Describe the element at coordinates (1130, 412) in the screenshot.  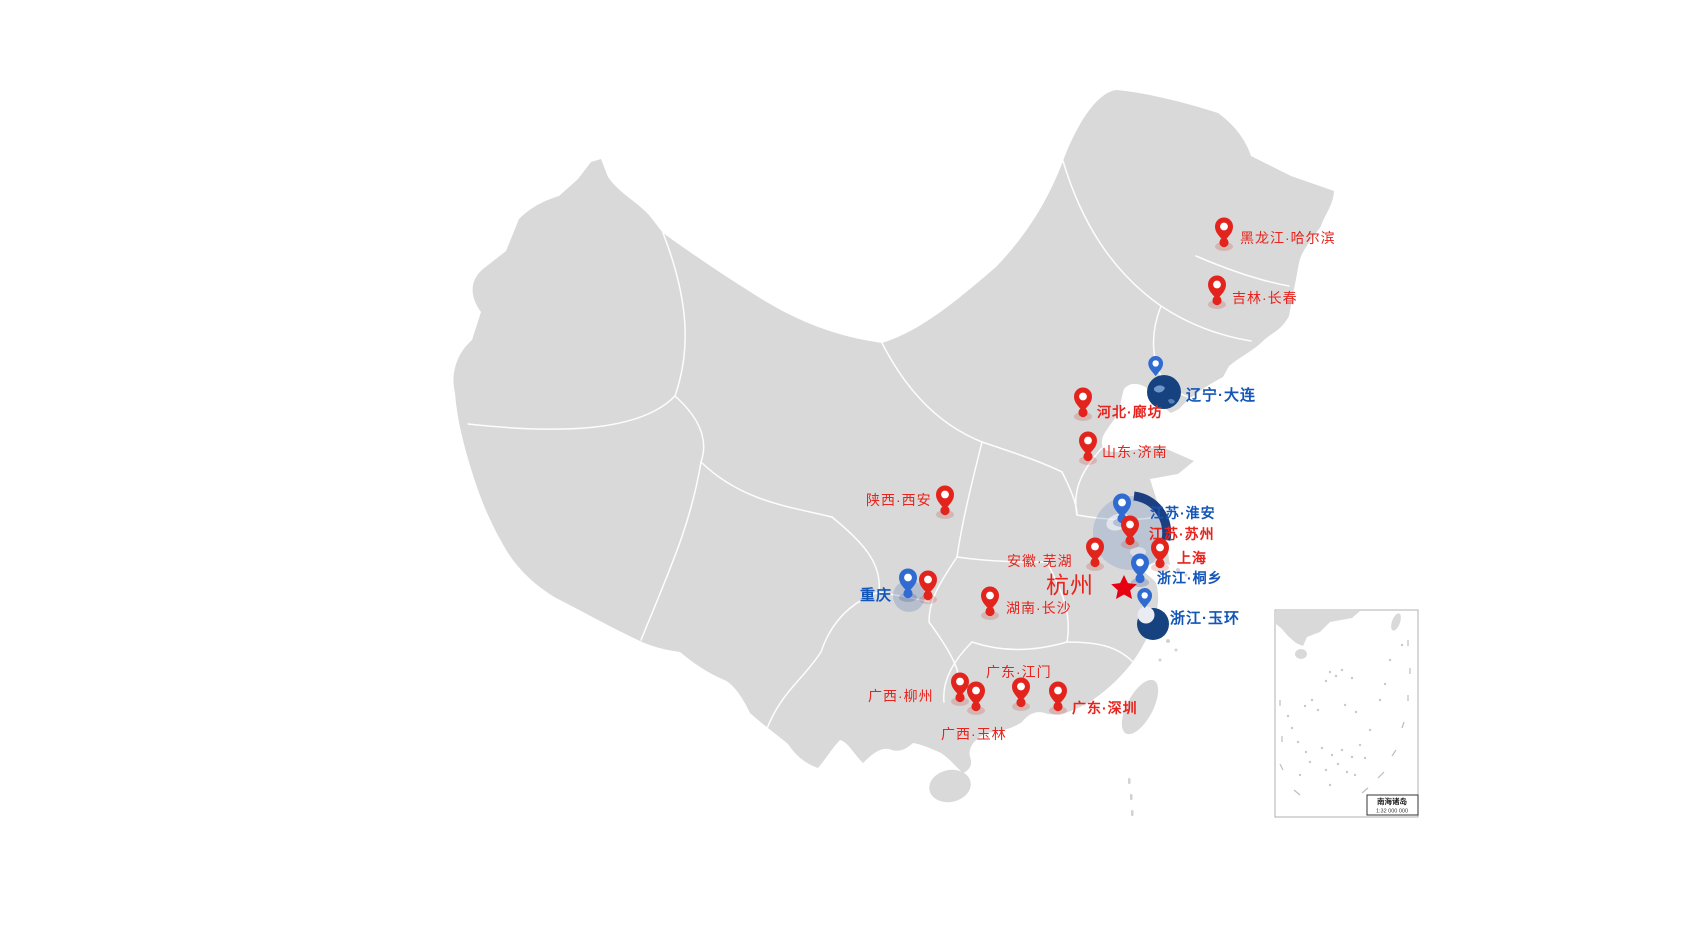
I see `label-hebei-langfang: 河北·廊坊` at that location.